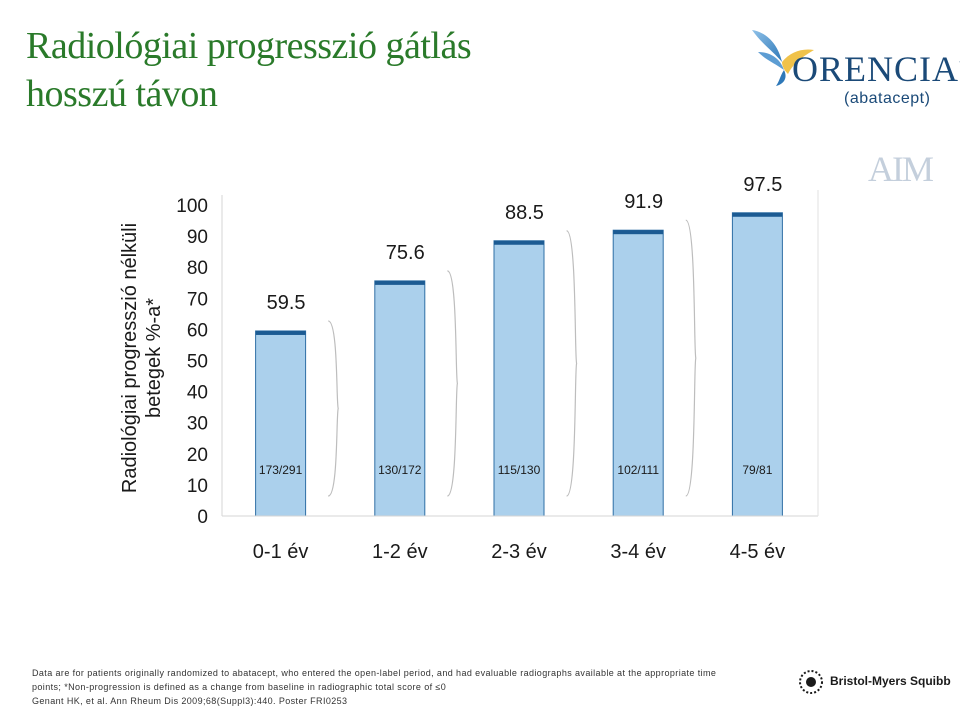 This screenshot has height=720, width=960. I want to click on logo-wordmark: ORENCIA™, so click(876, 69).